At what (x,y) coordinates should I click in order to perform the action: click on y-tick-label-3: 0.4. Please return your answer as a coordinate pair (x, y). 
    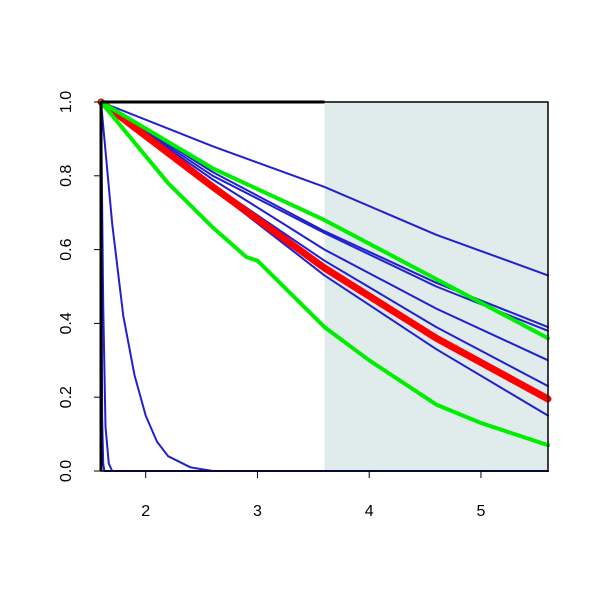
    Looking at the image, I should click on (66, 323).